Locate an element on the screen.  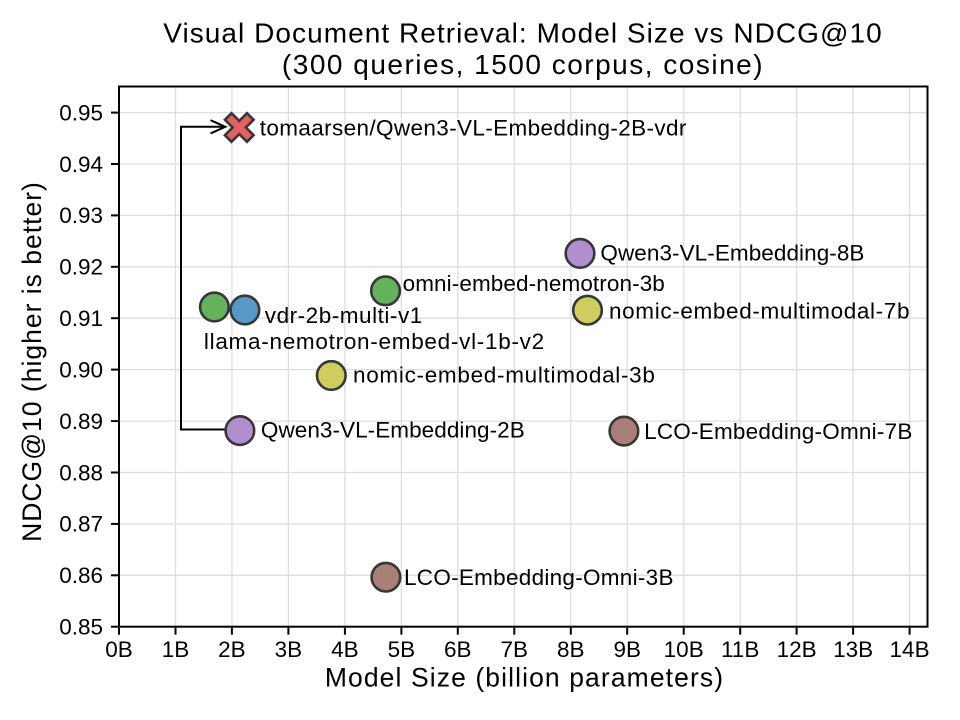
svg-text: 0.87 is located at coordinates (81, 524).